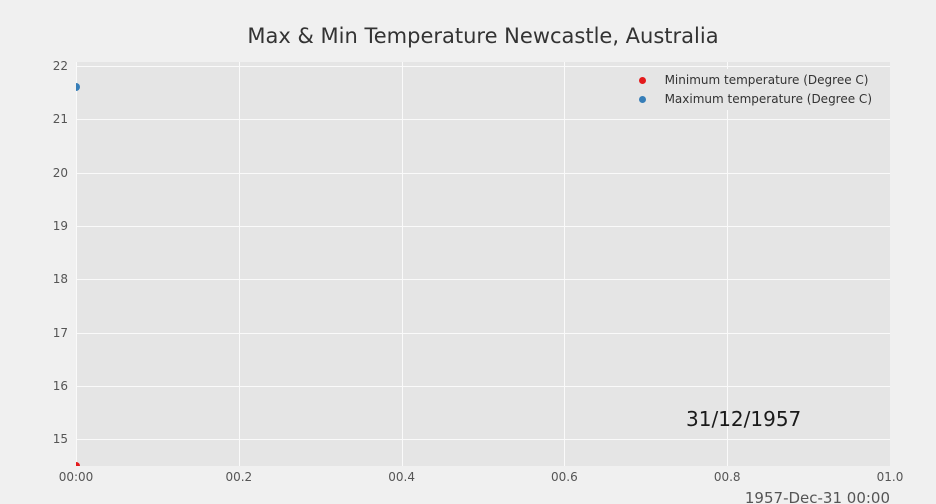 The height and width of the screenshot is (504, 936). I want to click on y-tick-label: 20, so click(60, 172).